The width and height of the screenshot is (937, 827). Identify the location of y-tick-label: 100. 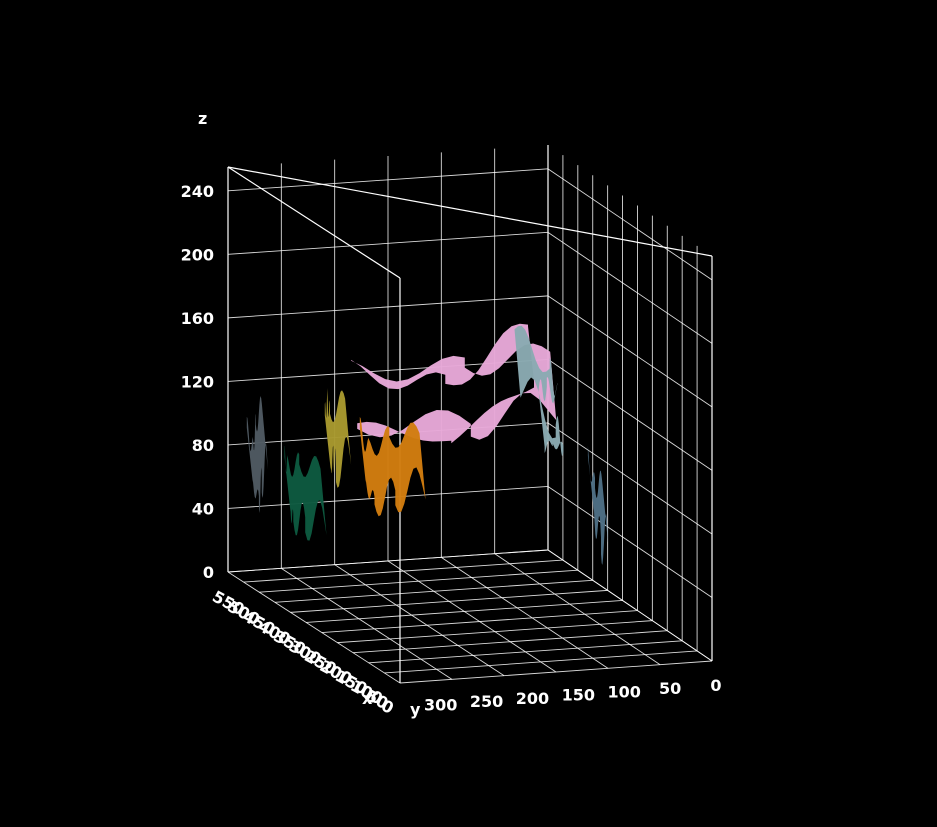
(624, 691).